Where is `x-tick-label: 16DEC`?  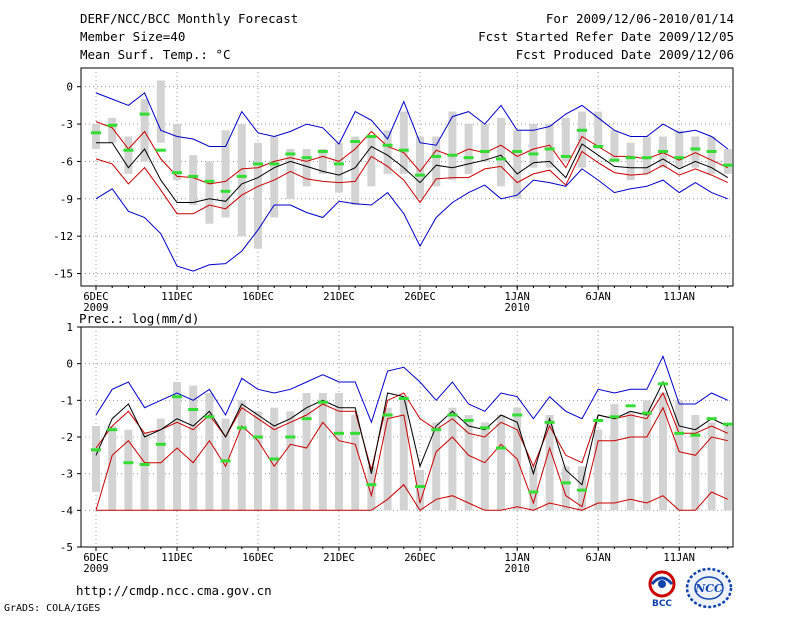 x-tick-label: 16DEC is located at coordinates (258, 558).